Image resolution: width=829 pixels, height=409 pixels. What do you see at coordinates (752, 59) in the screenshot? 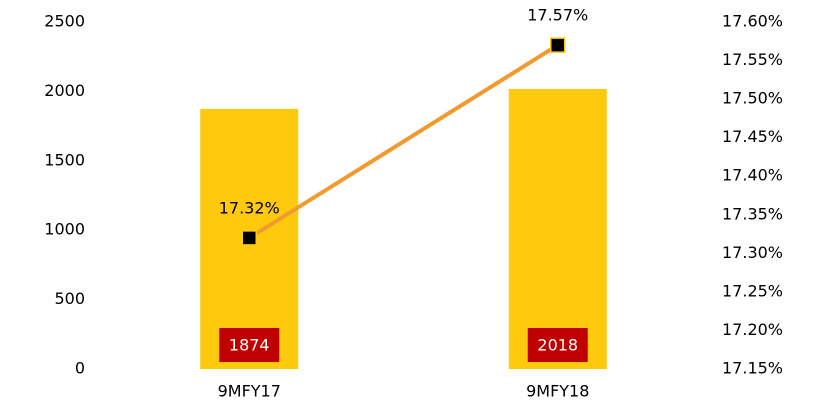
I see `y2-tick-label: 17.55%` at bounding box center [752, 59].